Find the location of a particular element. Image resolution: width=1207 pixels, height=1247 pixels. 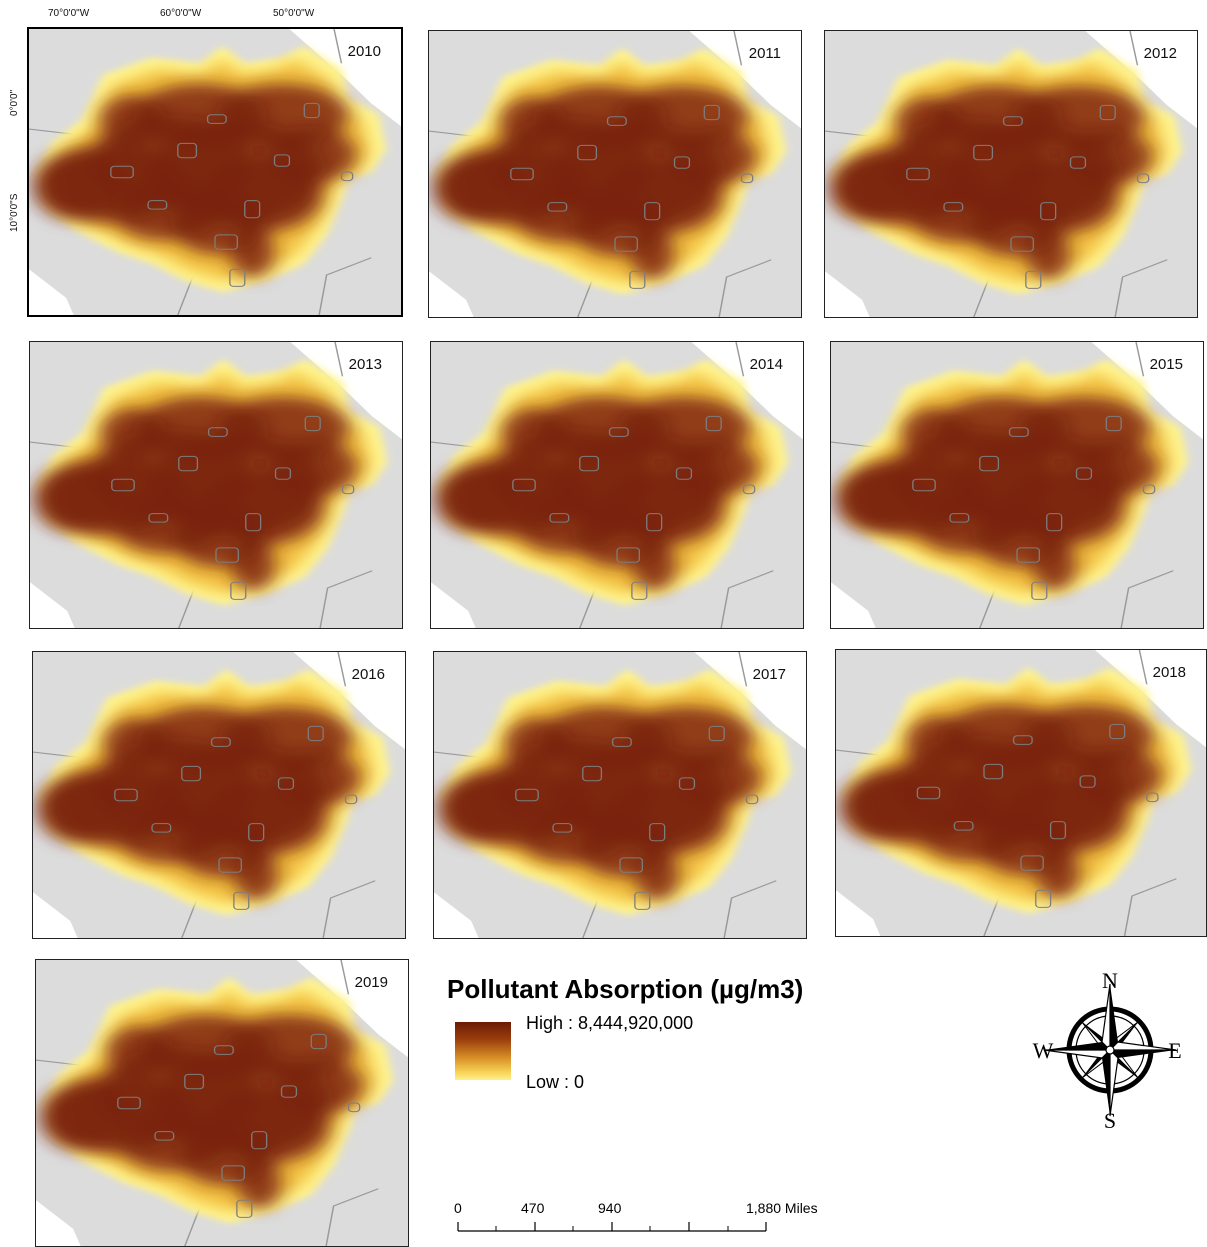

scale-label-940: 940 is located at coordinates (610, 1208).